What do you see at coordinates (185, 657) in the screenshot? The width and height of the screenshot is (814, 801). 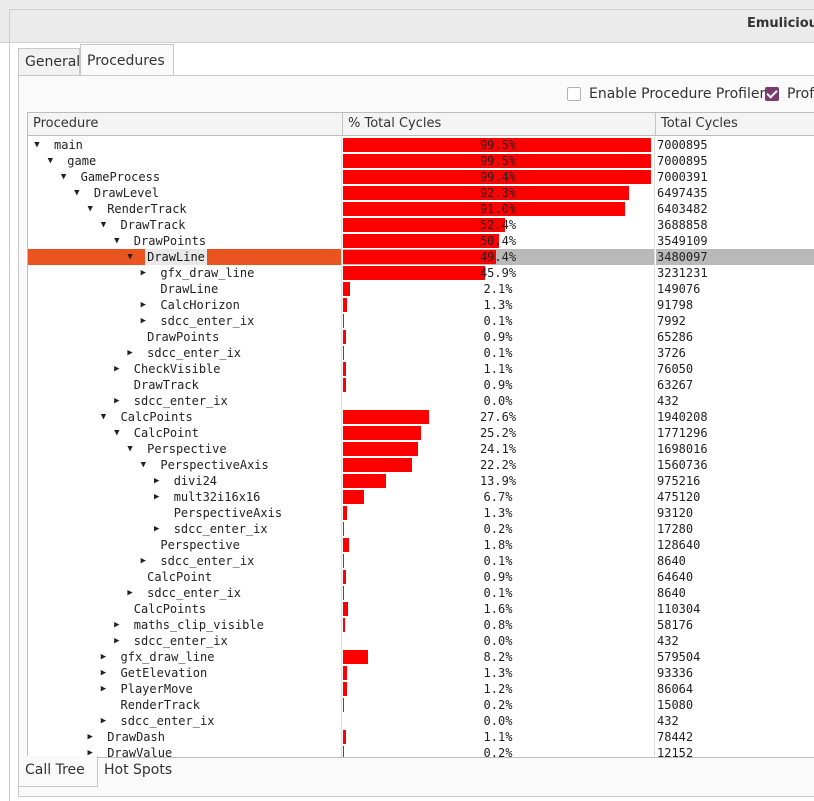 I see `procedure-cell: ▶ gfx_draw_line` at bounding box center [185, 657].